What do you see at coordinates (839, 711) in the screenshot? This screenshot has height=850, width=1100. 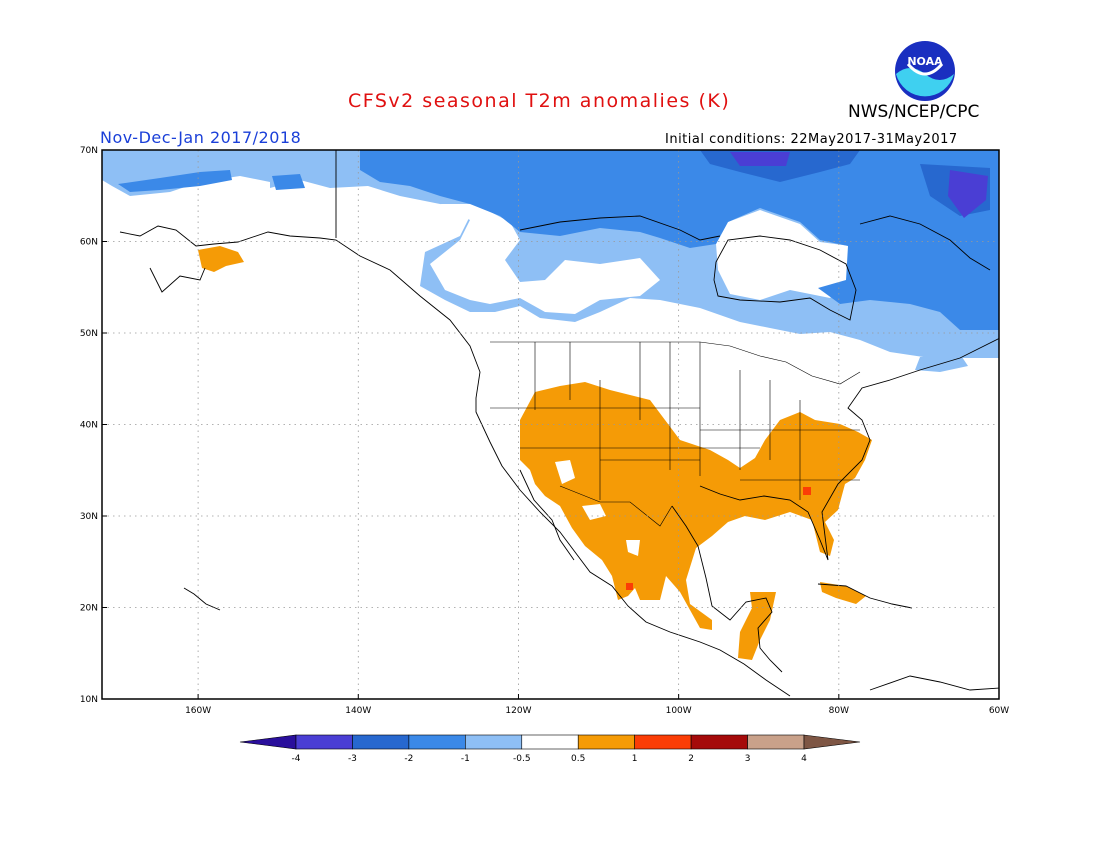 I see `lon-tick-label: 80W` at bounding box center [839, 711].